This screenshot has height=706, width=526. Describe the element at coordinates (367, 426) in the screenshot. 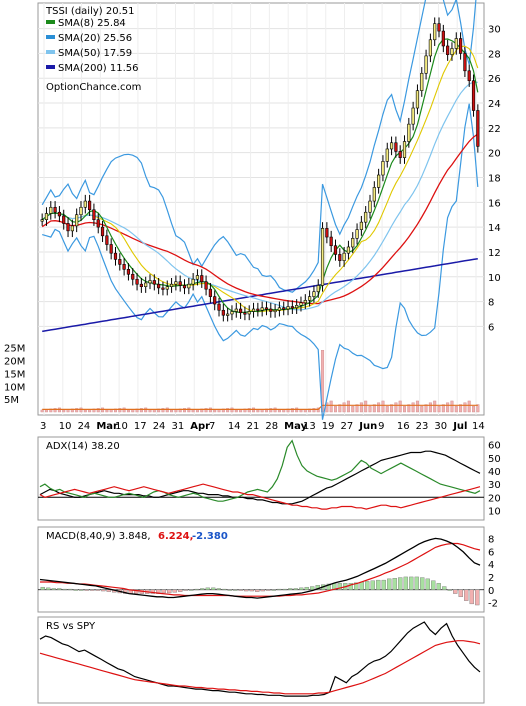

I see `date-tick-label: Jun` at that location.